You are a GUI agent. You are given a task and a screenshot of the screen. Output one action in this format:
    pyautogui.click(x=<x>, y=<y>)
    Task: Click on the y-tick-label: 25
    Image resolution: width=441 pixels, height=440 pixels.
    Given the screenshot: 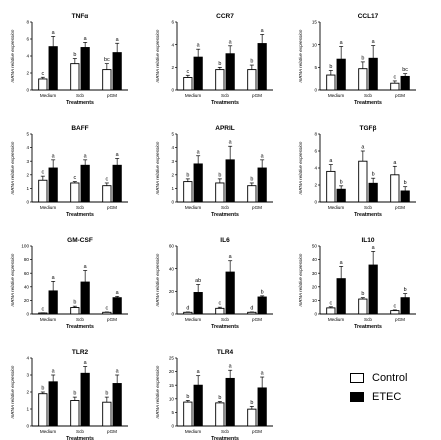 What is the action you would take?
    pyautogui.click(x=172, y=358)
    